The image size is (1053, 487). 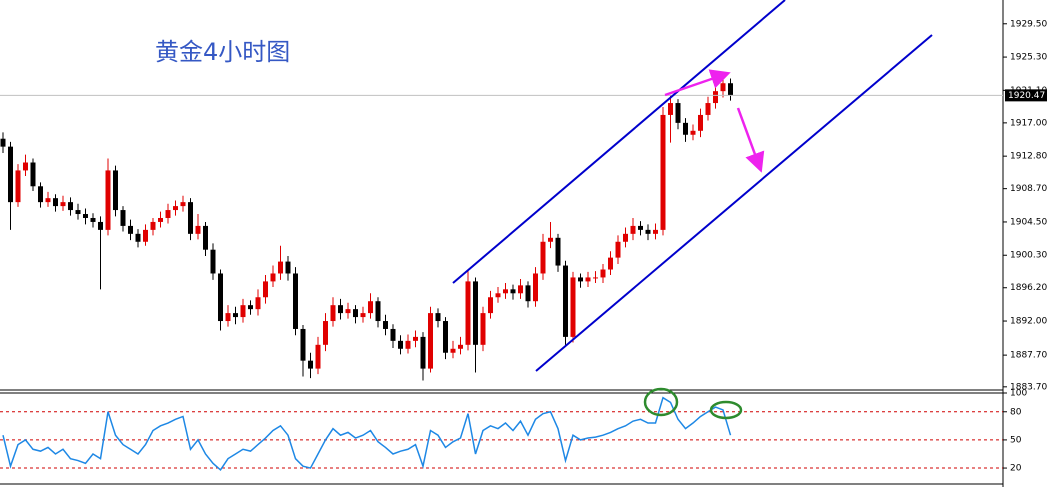 I want to click on y-tick-label: 1904.50, so click(x=1028, y=222).